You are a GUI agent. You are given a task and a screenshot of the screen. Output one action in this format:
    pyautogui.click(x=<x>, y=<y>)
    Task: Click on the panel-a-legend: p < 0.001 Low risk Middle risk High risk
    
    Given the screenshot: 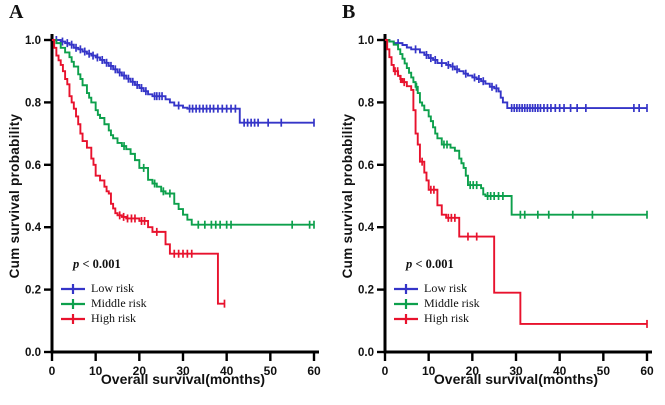 What is the action you would take?
    pyautogui.click(x=103, y=291)
    